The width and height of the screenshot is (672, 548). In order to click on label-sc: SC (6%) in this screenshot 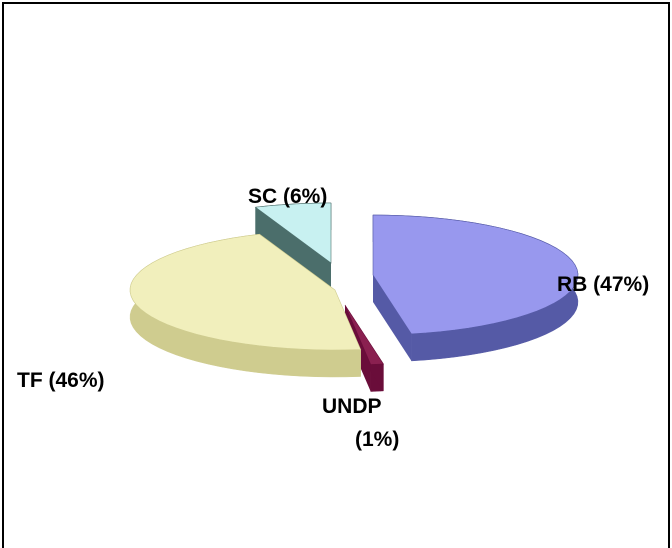, I will do `click(287, 196)`.